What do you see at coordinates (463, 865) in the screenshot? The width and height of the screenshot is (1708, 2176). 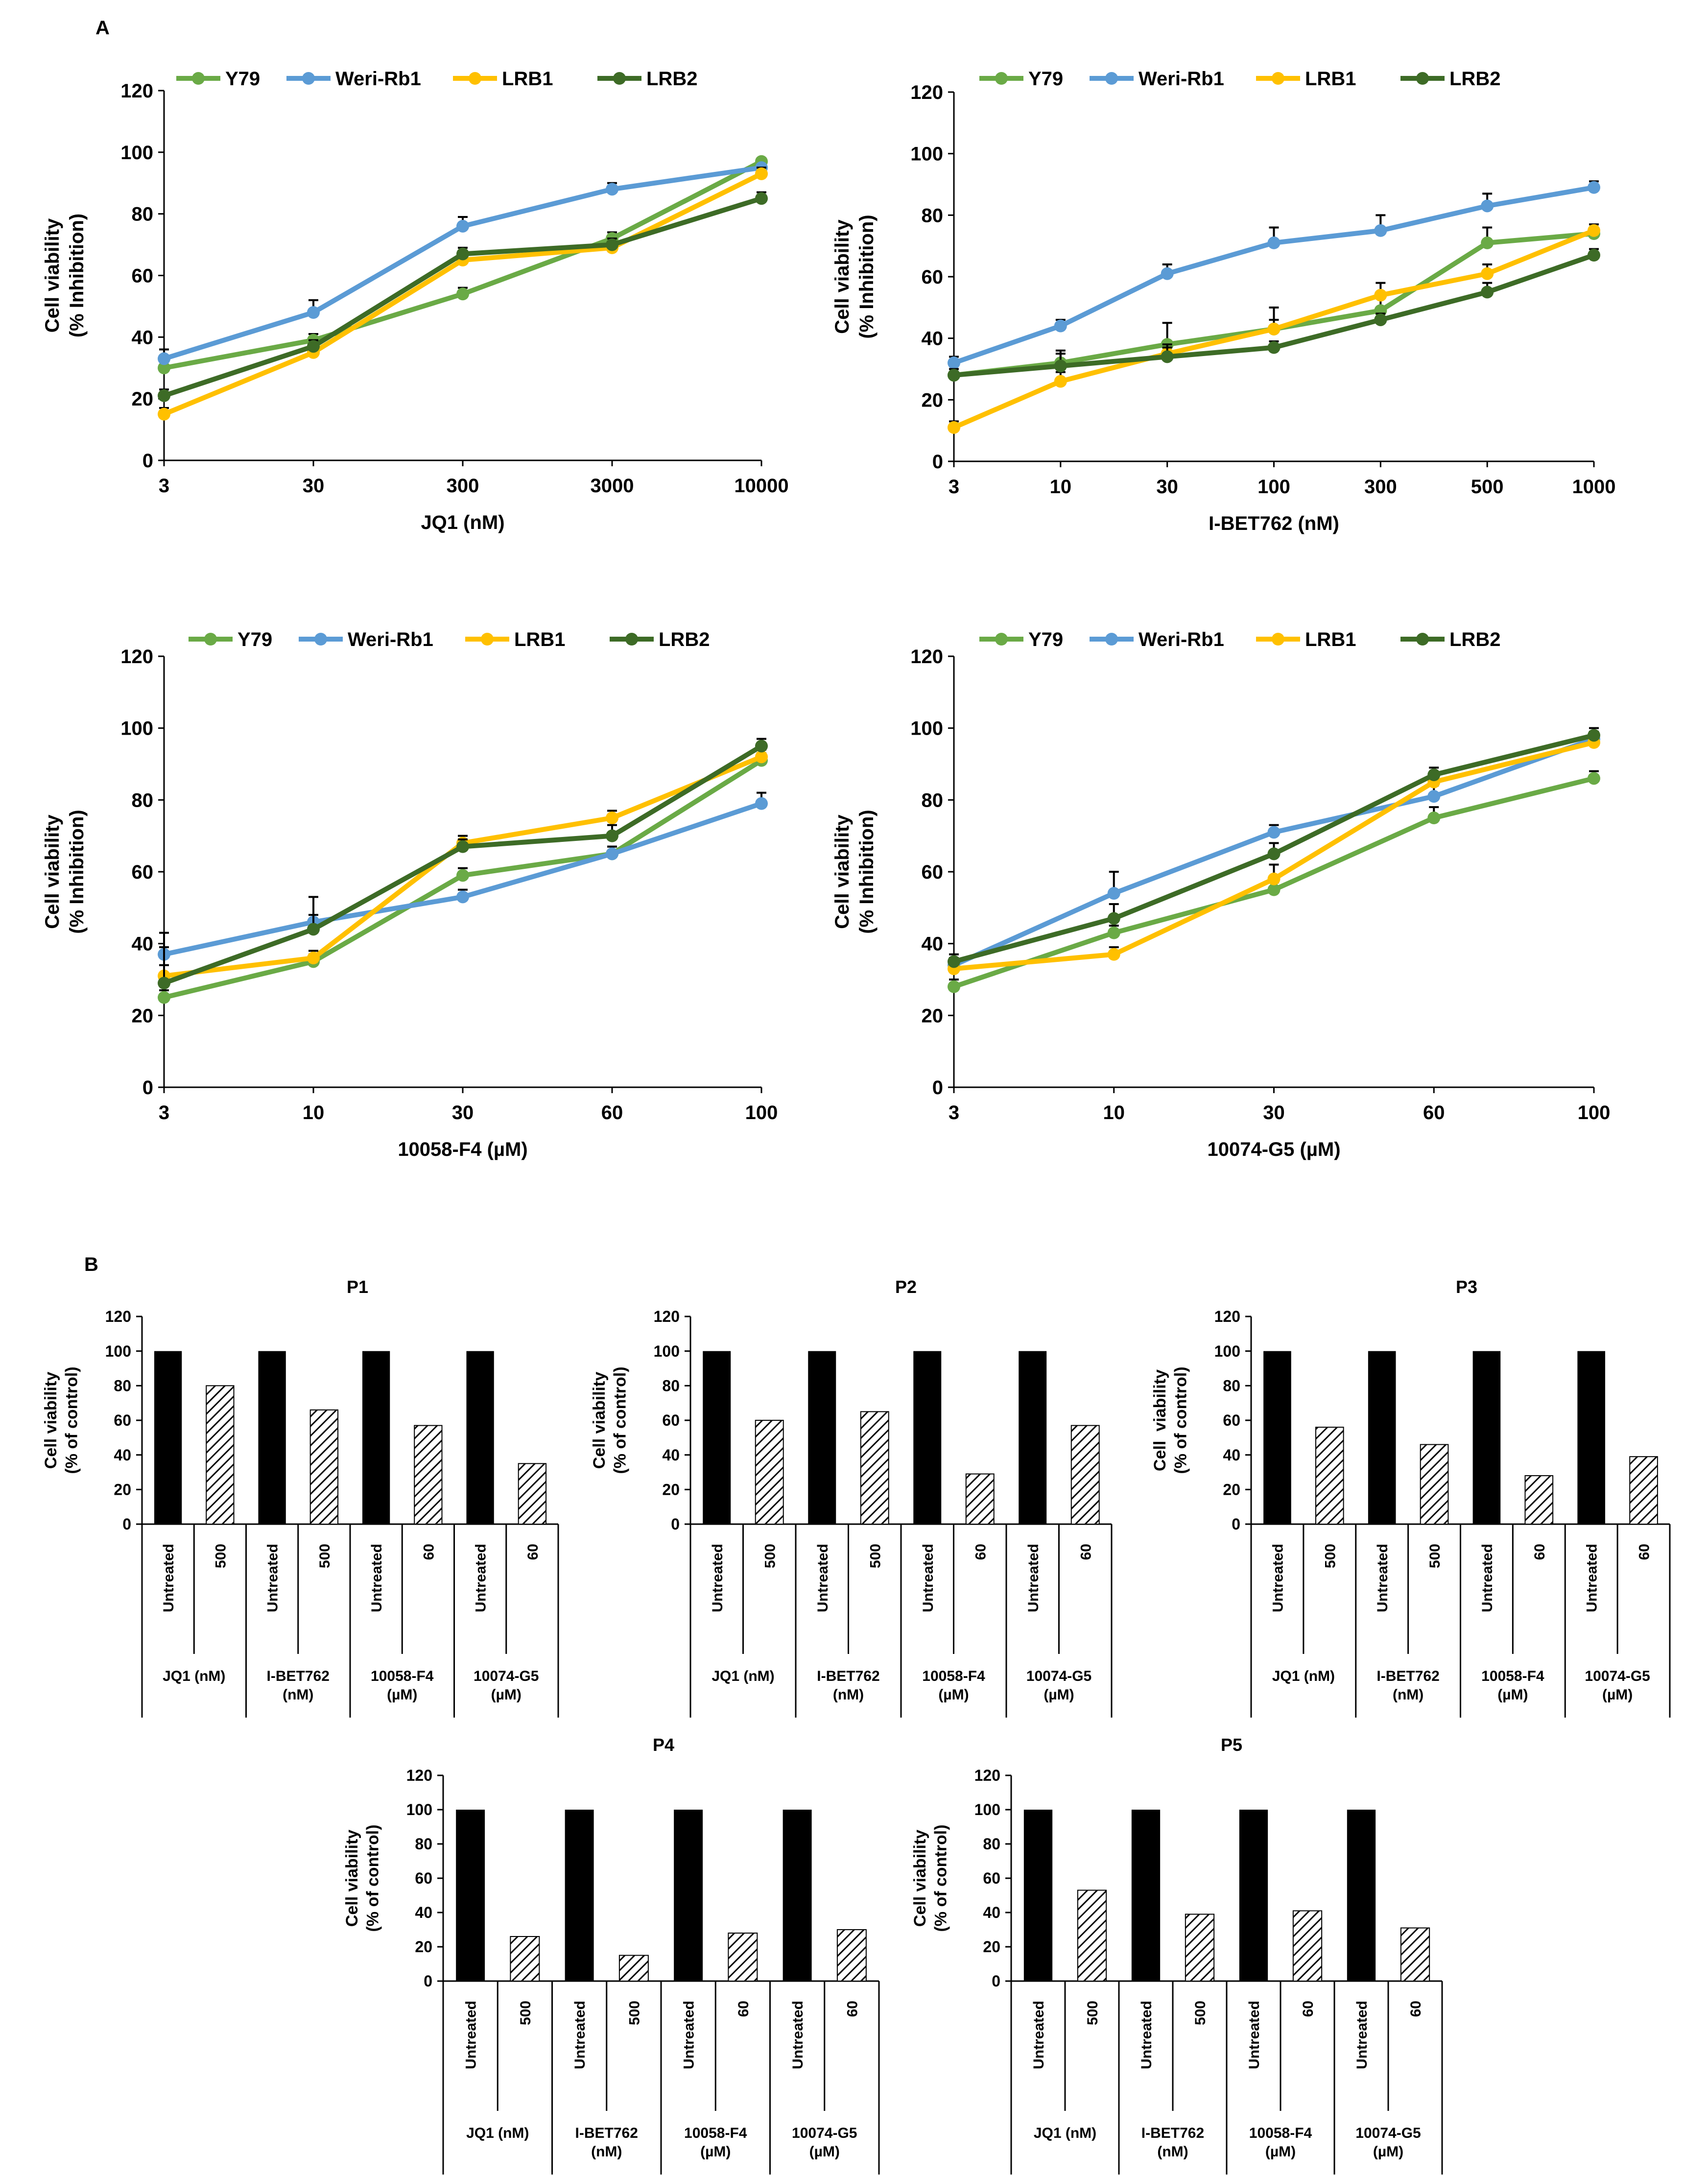 I see `series-lrb1` at bounding box center [463, 865].